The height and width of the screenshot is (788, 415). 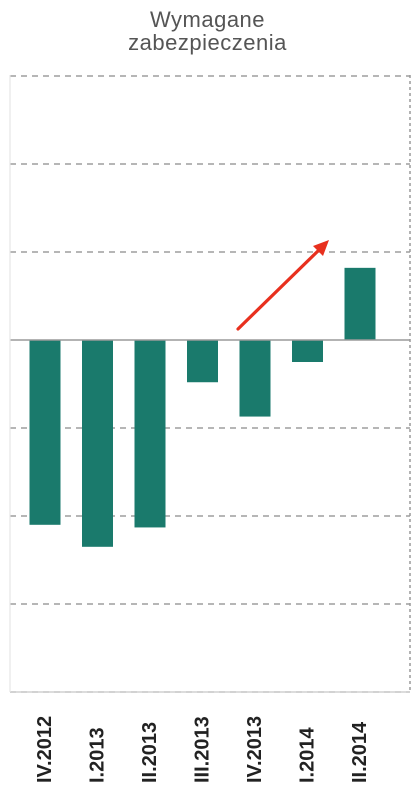 I want to click on x-tick-label: I.2013, so click(x=98, y=755).